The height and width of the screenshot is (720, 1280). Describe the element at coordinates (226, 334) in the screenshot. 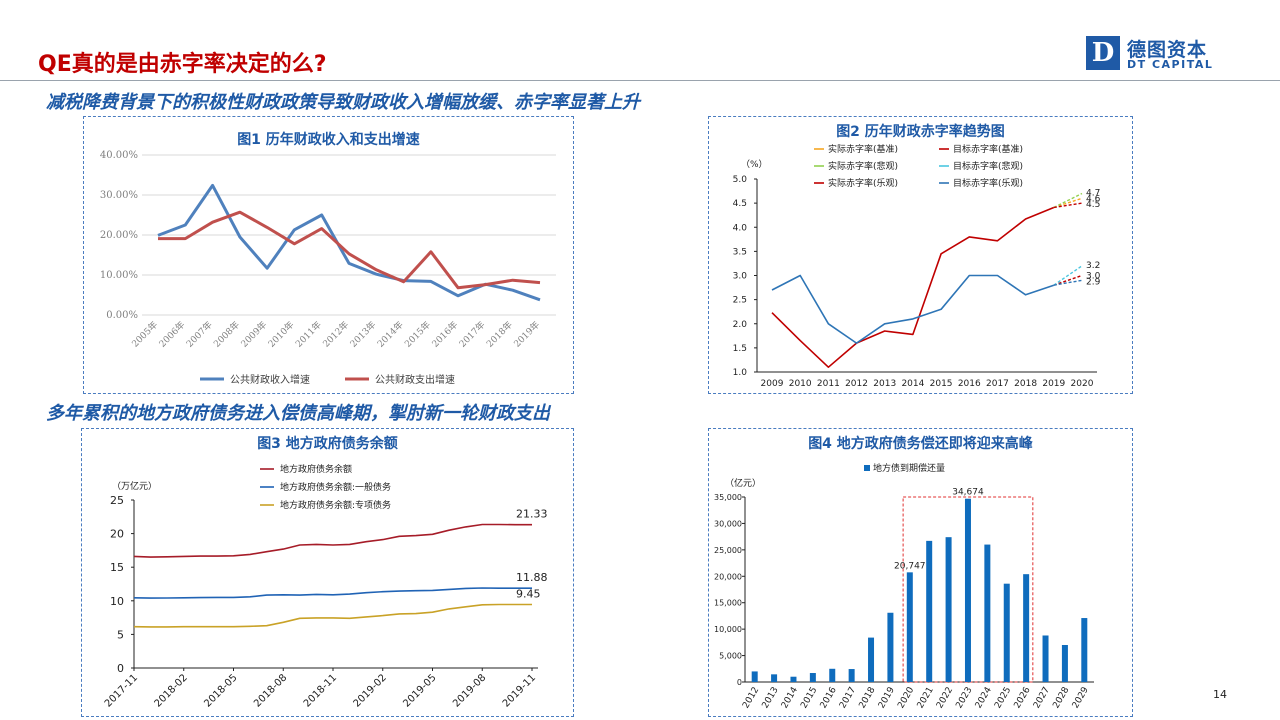

I see `x-tick-label: 2008年` at that location.